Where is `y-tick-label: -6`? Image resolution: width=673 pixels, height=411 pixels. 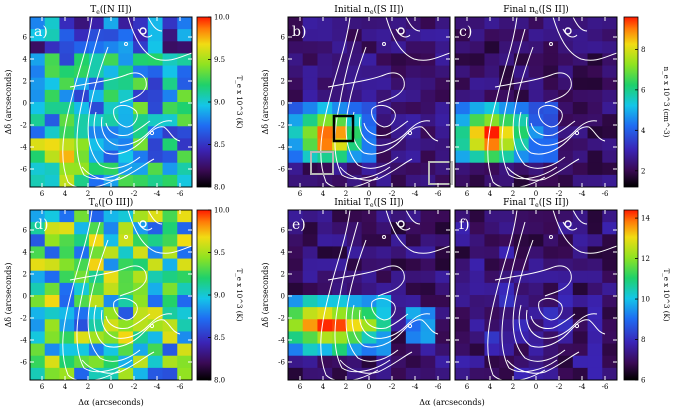 y-tick-label: -6 is located at coordinates (281, 170).